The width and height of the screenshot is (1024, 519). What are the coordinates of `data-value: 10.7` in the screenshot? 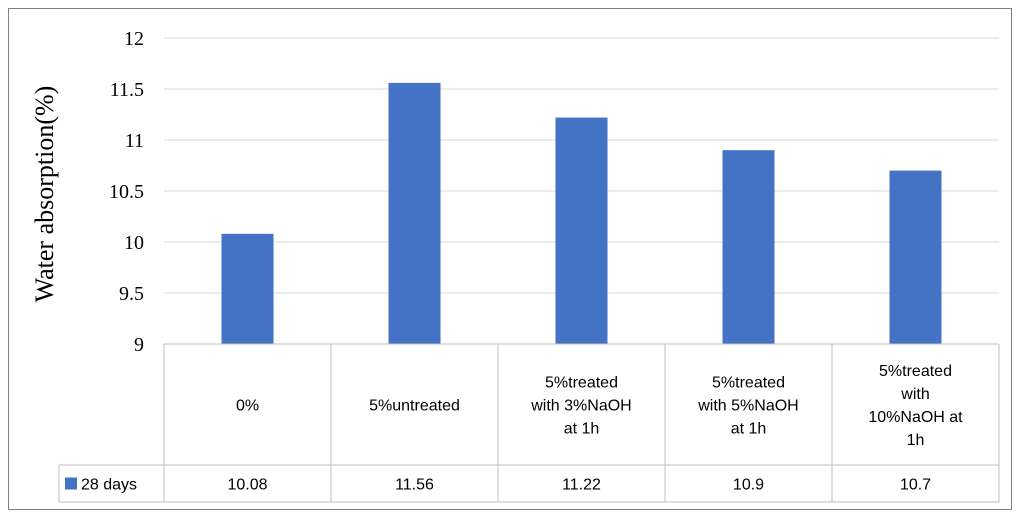 It's located at (915, 485).